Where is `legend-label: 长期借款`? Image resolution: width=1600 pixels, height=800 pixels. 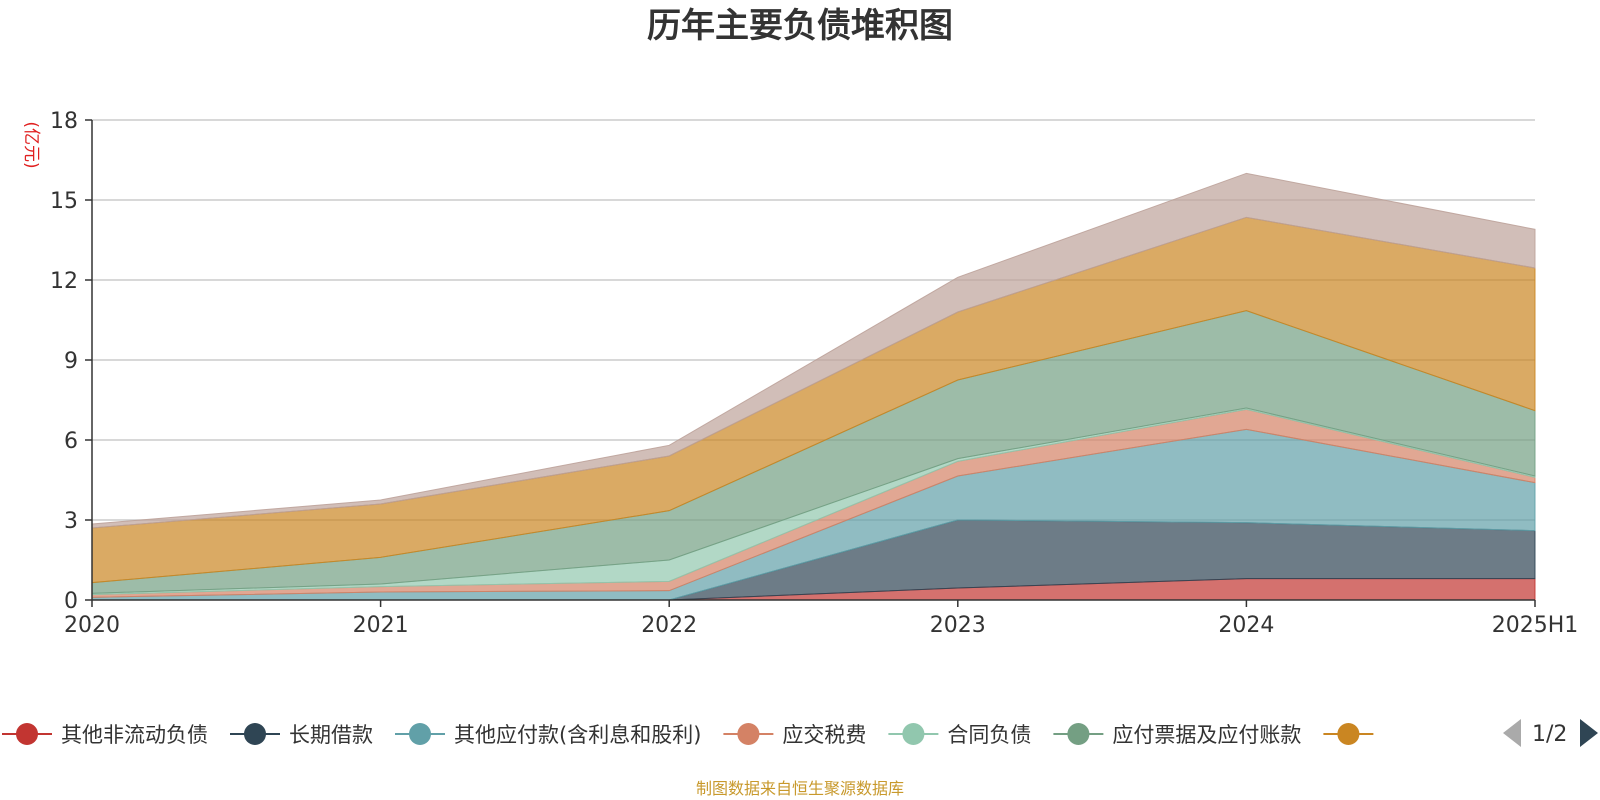
legend-label: 长期借款 is located at coordinates (331, 735).